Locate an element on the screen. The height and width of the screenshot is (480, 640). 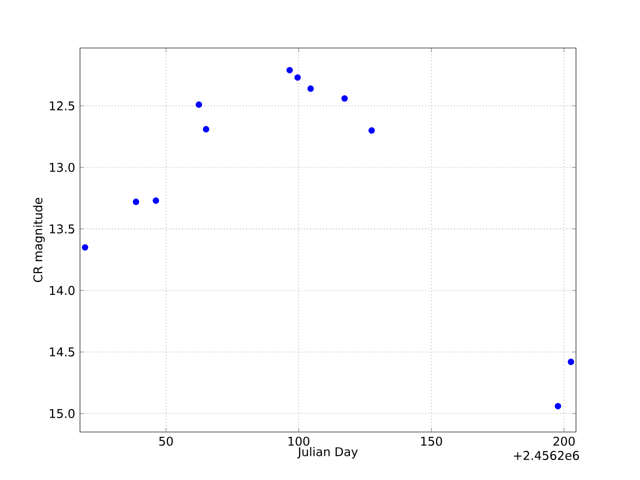
x-axis-title: Julian Day is located at coordinates (327, 452).